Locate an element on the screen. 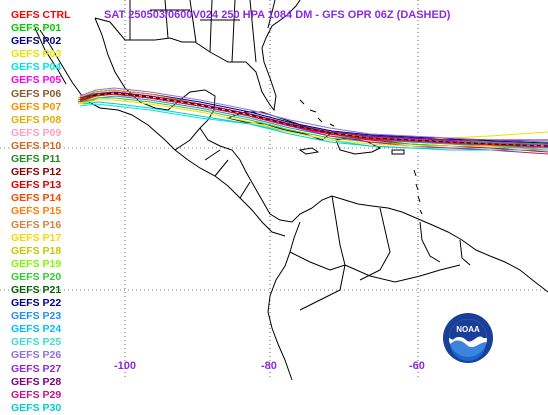 The image size is (548, 415). south-america-coast is located at coordinates (429, 244).